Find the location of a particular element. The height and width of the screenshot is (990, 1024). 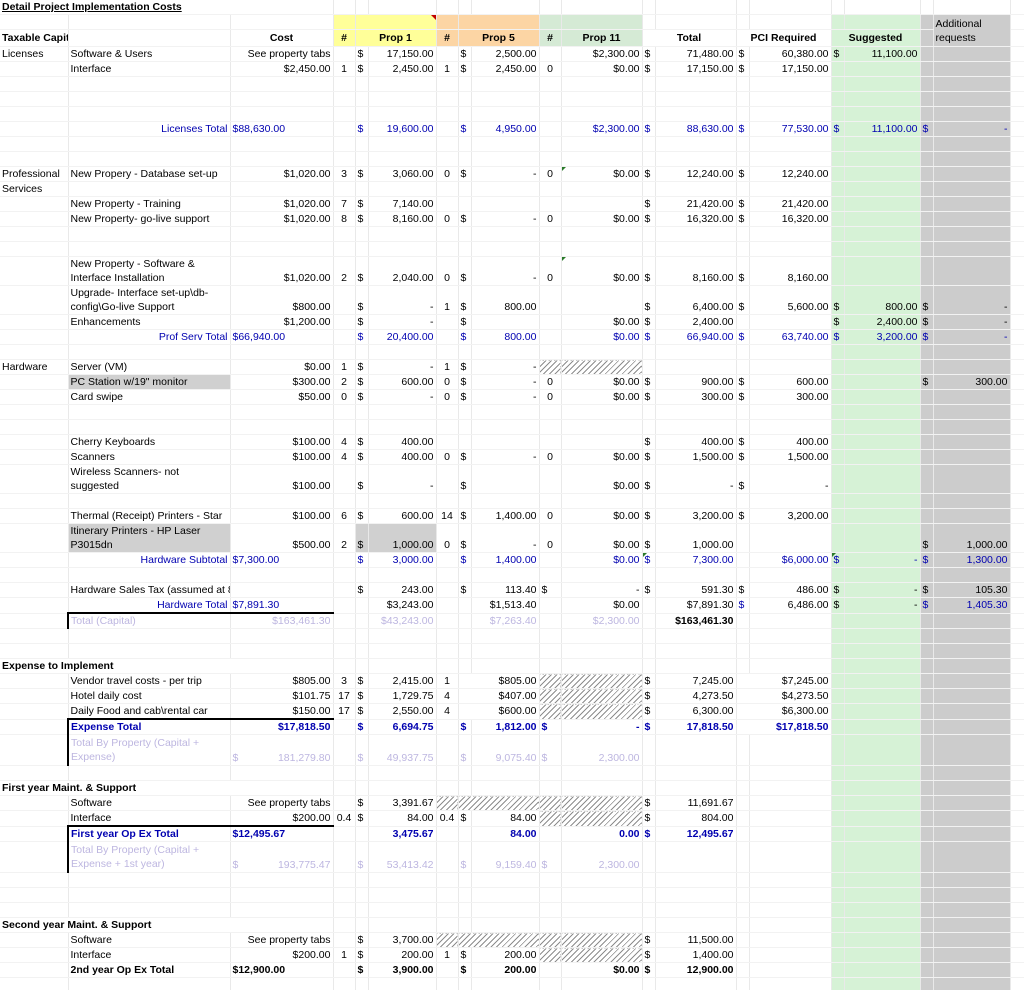

total-value: 900.00 is located at coordinates (696, 382).